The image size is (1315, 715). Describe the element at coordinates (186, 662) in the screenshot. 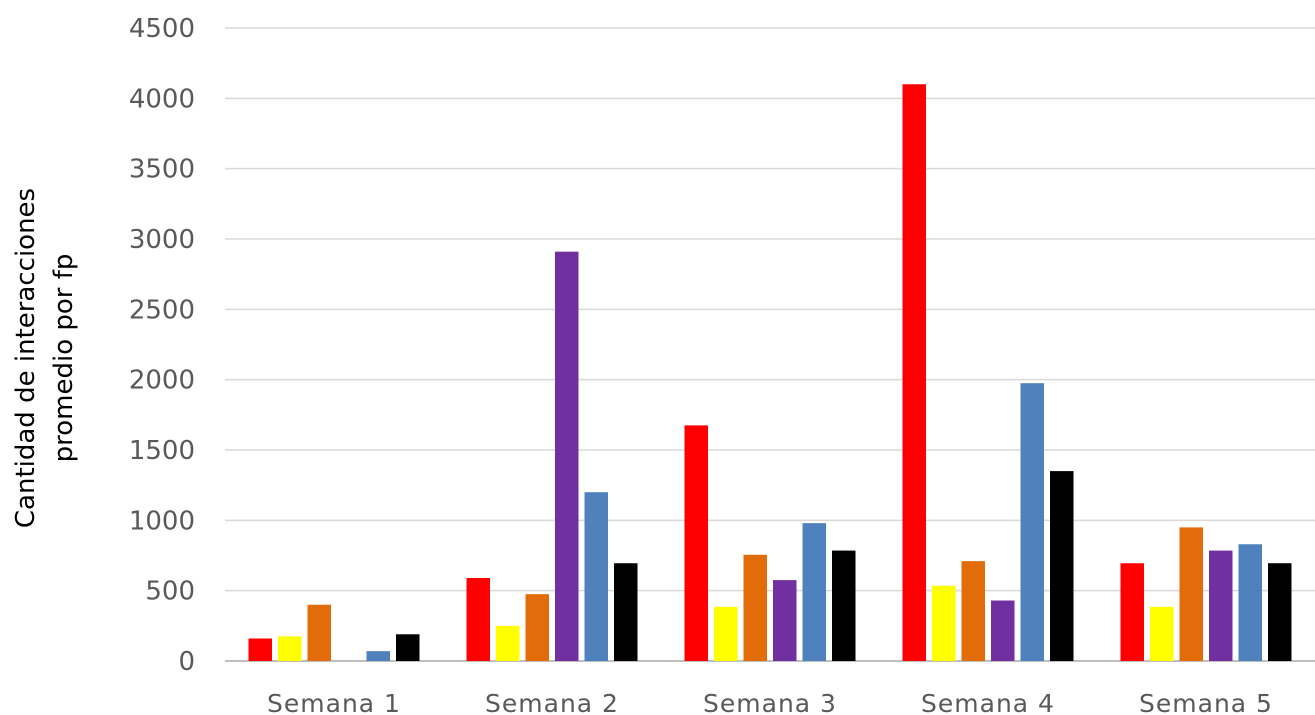

I see `y-tick-label: 0` at that location.